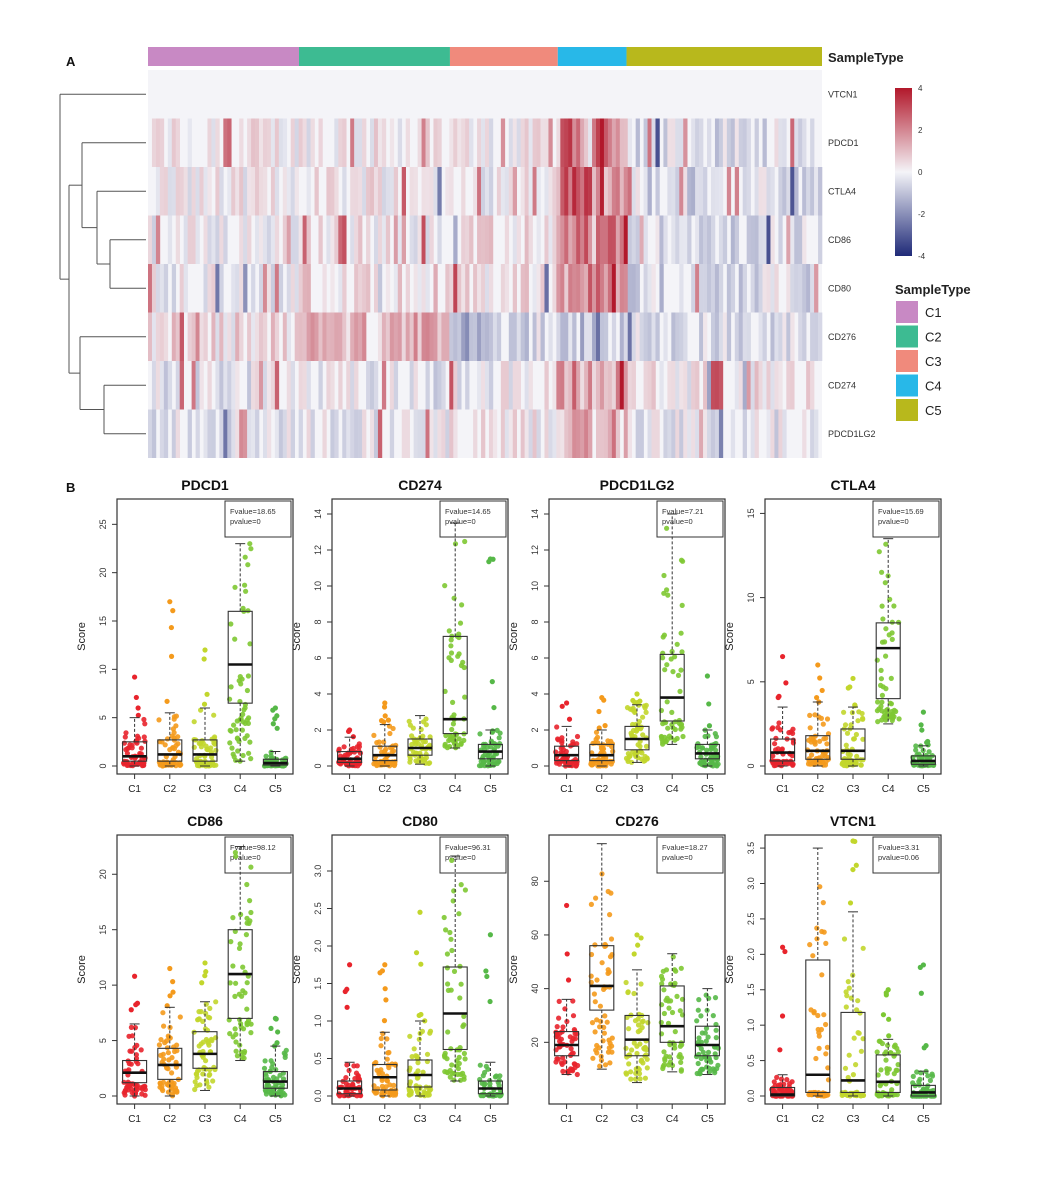 The image size is (1052, 1179). Describe the element at coordinates (318, 514) in the screenshot. I see `y-tick-label: 14` at that location.